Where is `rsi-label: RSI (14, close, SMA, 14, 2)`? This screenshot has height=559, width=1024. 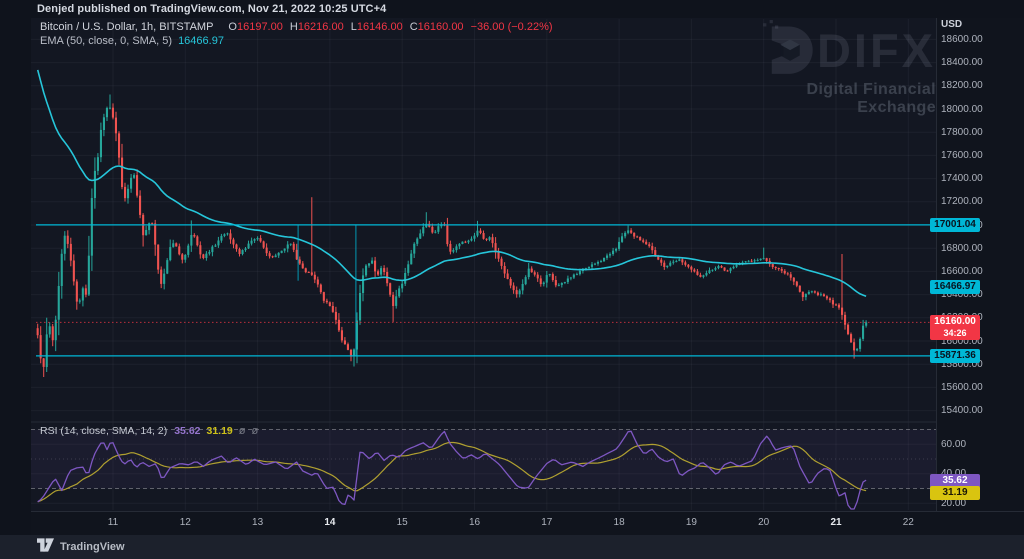
rsi-label: RSI (14, close, SMA, 14, 2) is located at coordinates (104, 431).